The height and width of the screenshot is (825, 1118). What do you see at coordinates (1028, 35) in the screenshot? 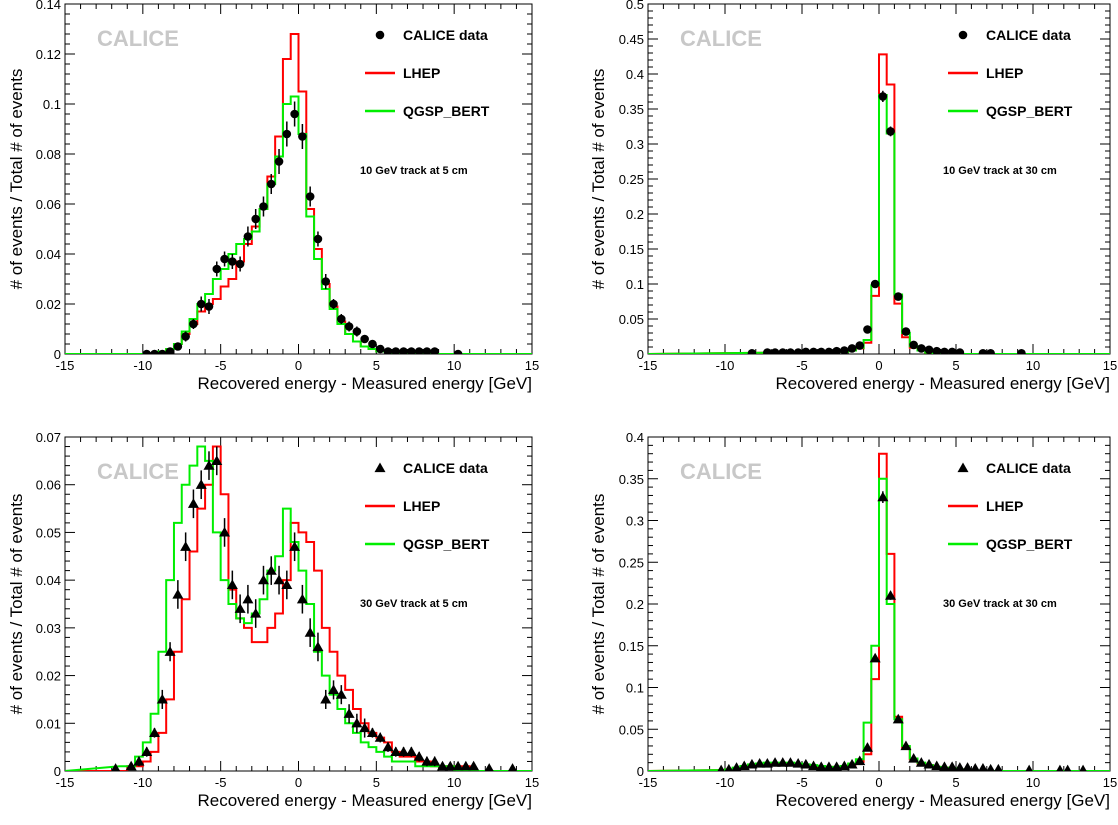
I see `legend-label: CALICE data` at bounding box center [1028, 35].